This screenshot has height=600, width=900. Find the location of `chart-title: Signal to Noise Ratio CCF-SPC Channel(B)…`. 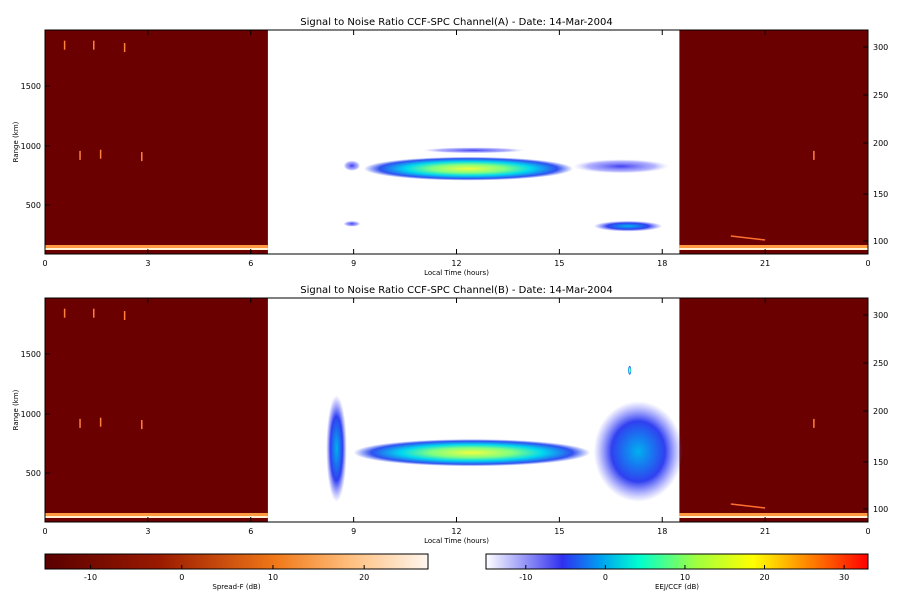

chart-title: Signal to Noise Ratio CCF-SPC Channel(B)… is located at coordinates (456, 290).